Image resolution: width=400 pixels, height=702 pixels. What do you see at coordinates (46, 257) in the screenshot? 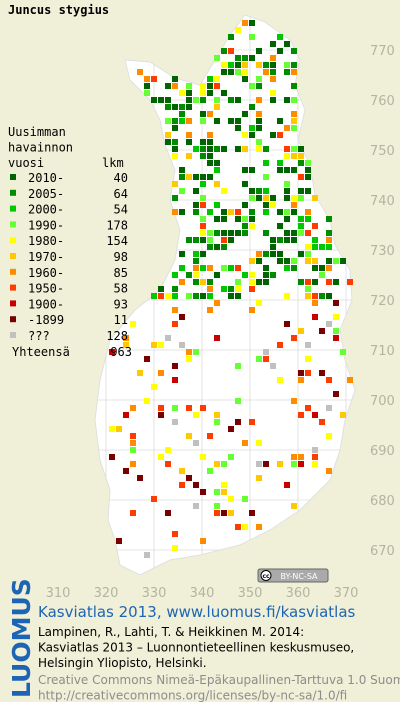
I see `legend-label: 1970-` at bounding box center [46, 257].